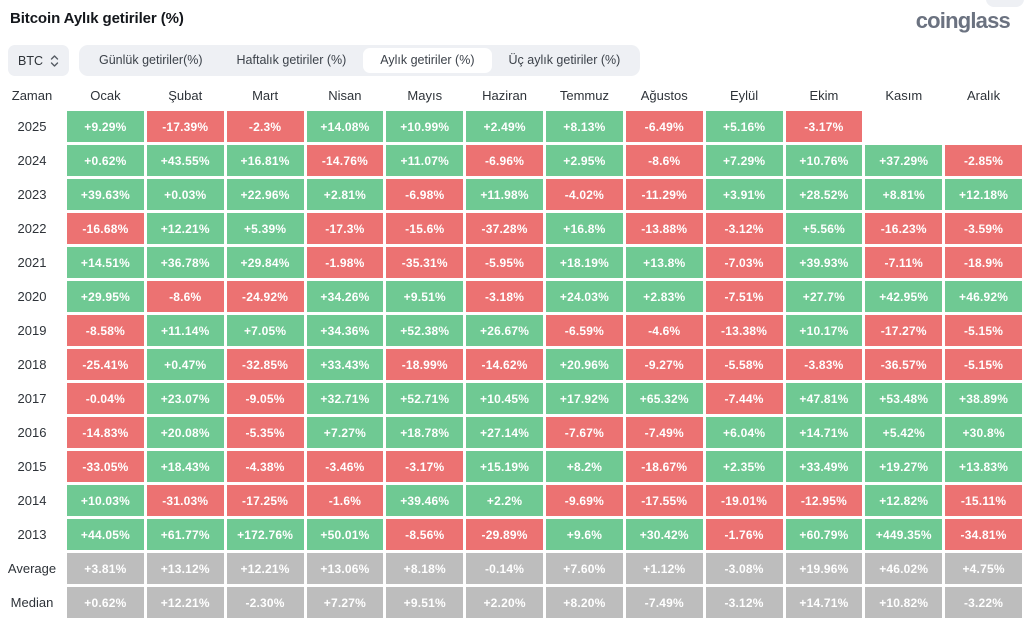 The image size is (1024, 618). I want to click on row-label: 2014, so click(32, 500).